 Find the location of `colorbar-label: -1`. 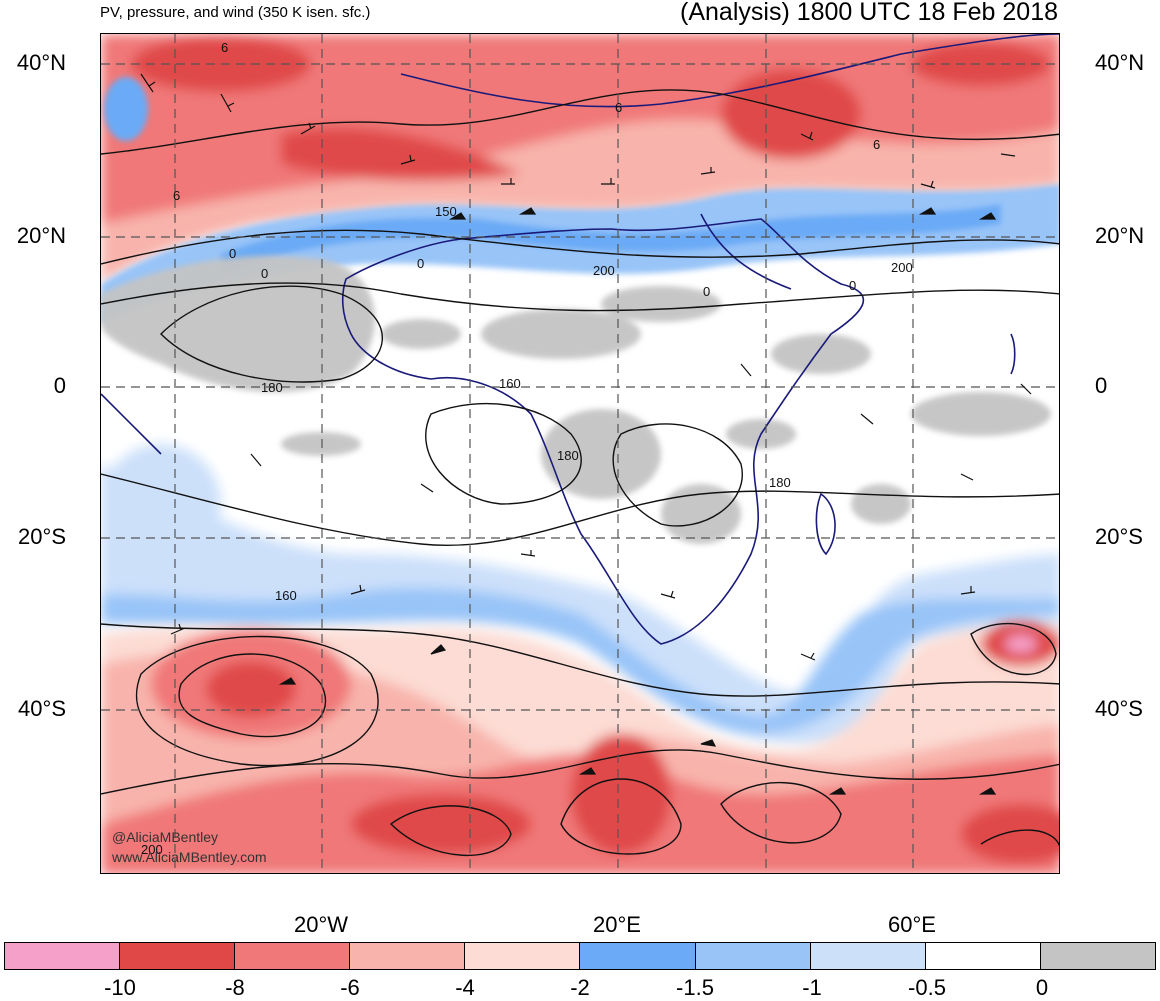

colorbar-label: -1 is located at coordinates (812, 987).